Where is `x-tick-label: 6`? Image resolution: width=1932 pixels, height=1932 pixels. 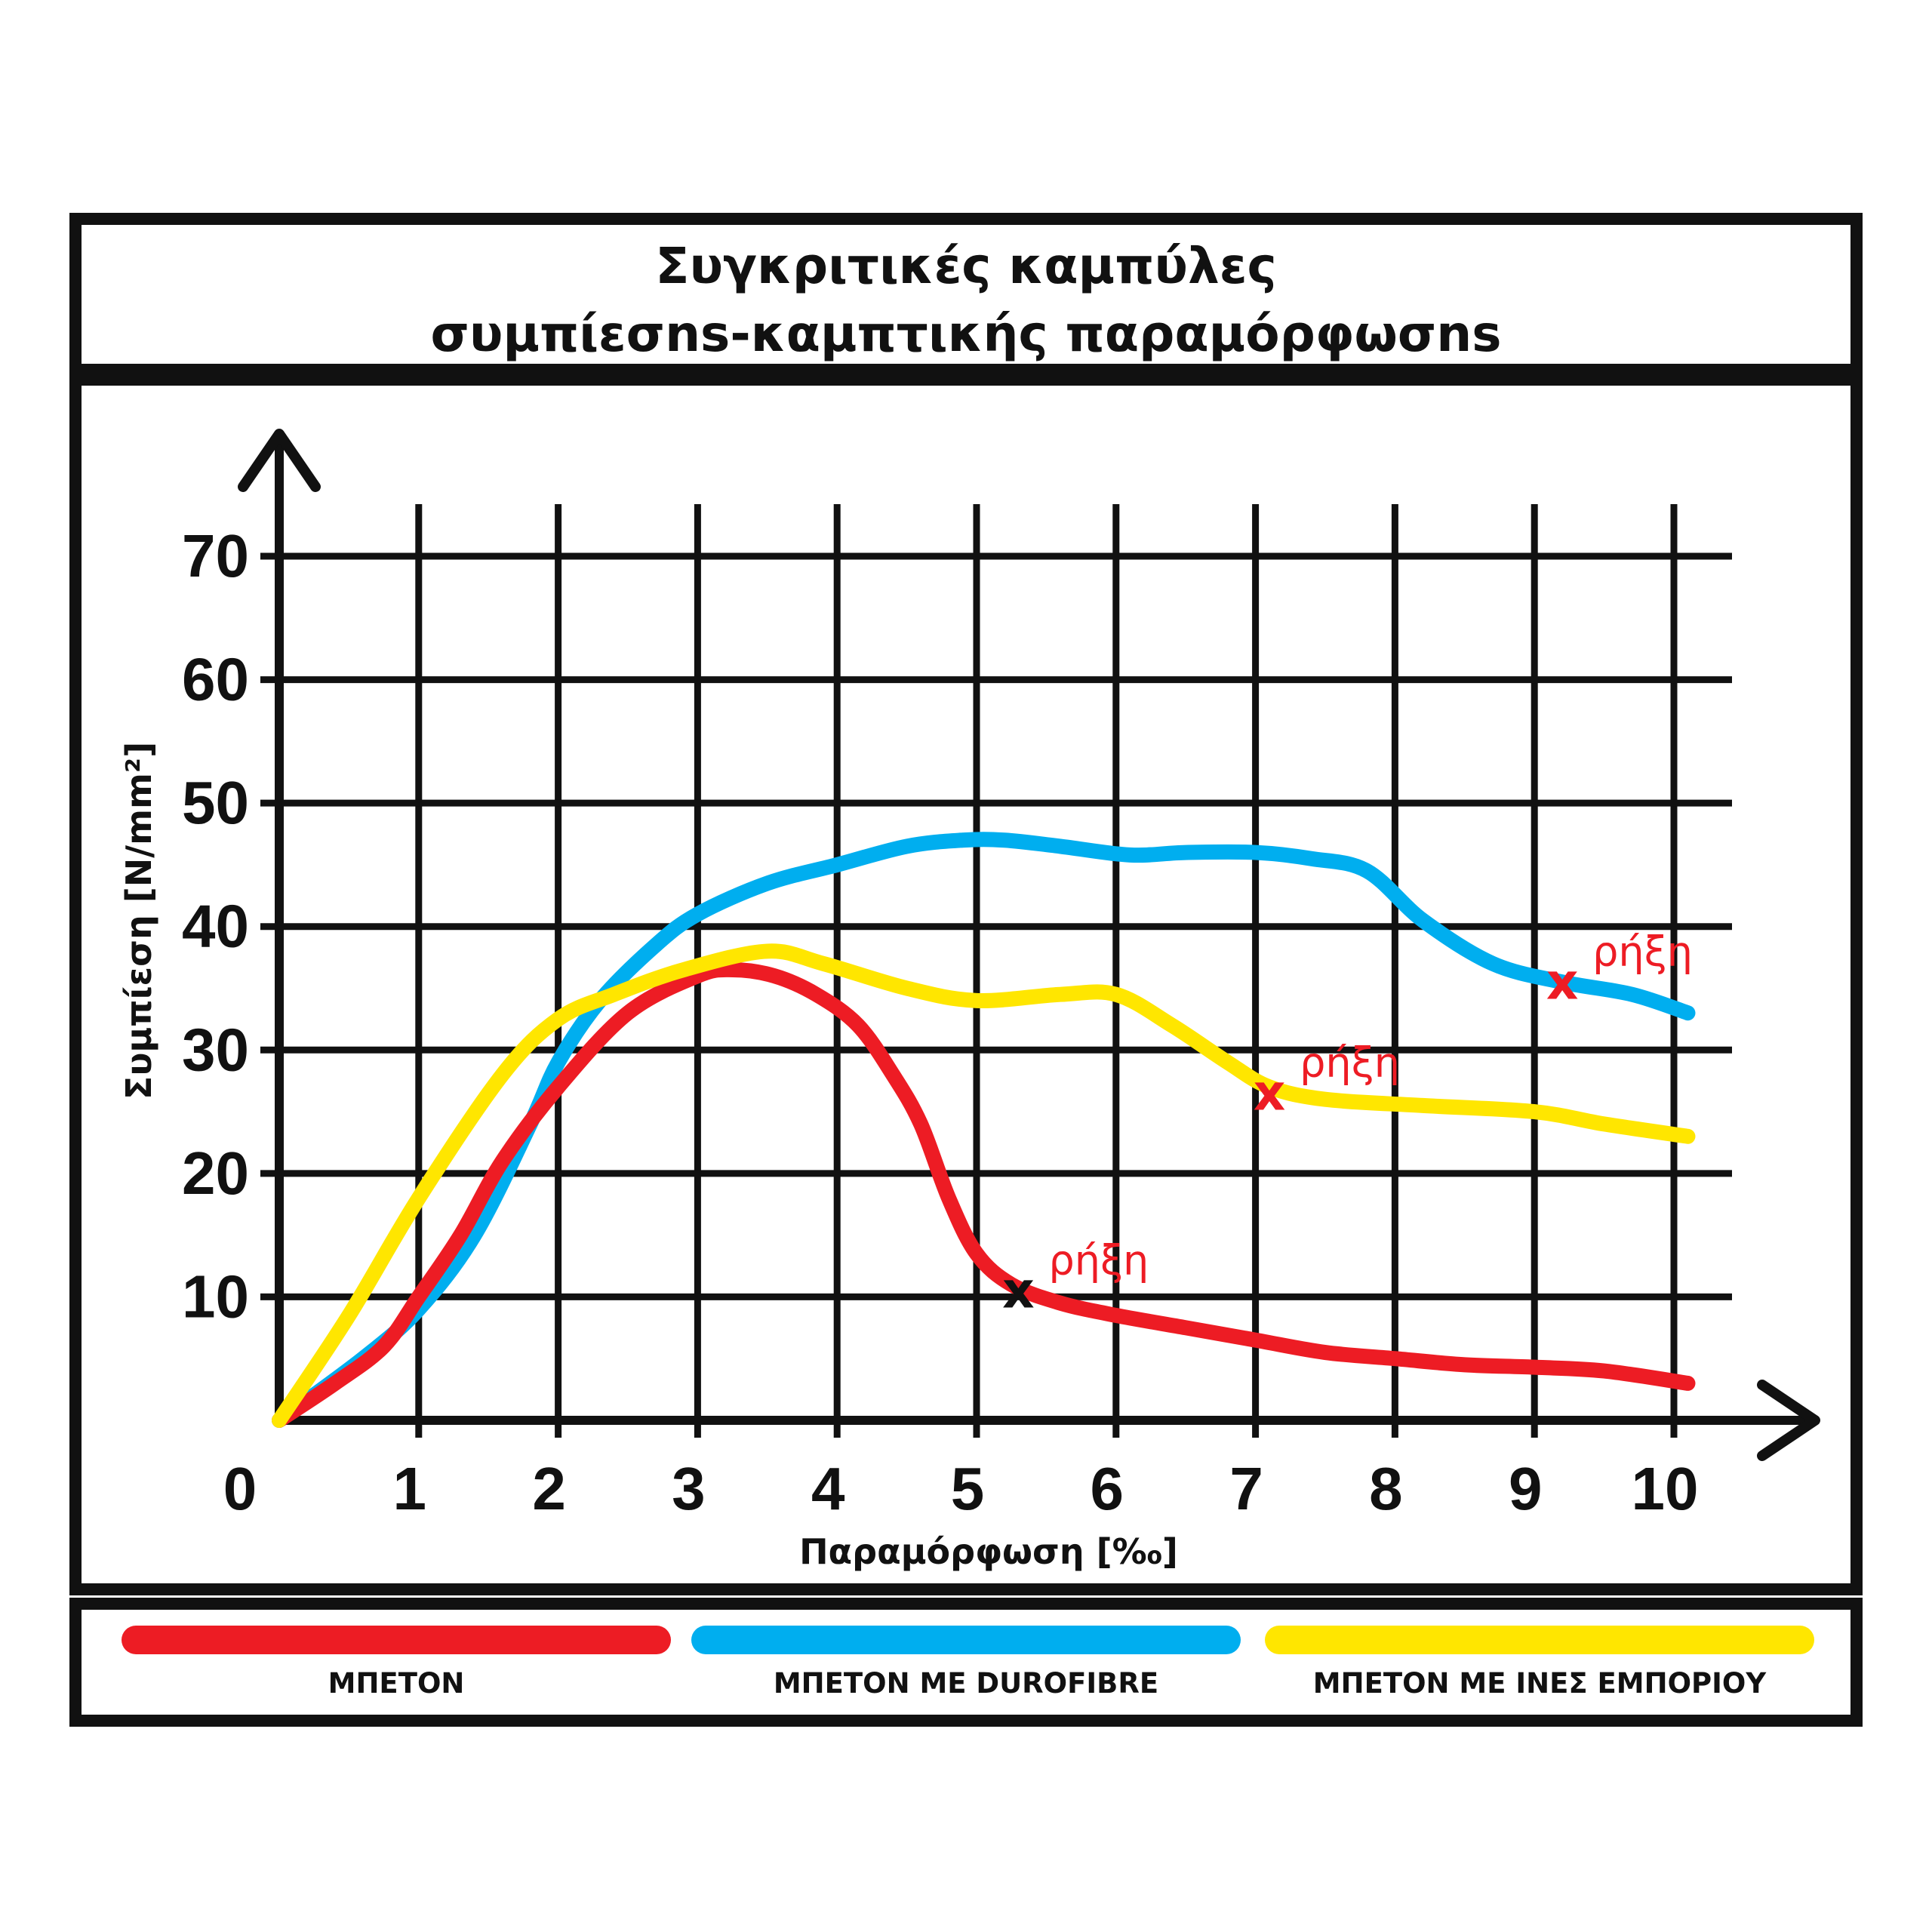 x-tick-label: 6 is located at coordinates (1107, 1488).